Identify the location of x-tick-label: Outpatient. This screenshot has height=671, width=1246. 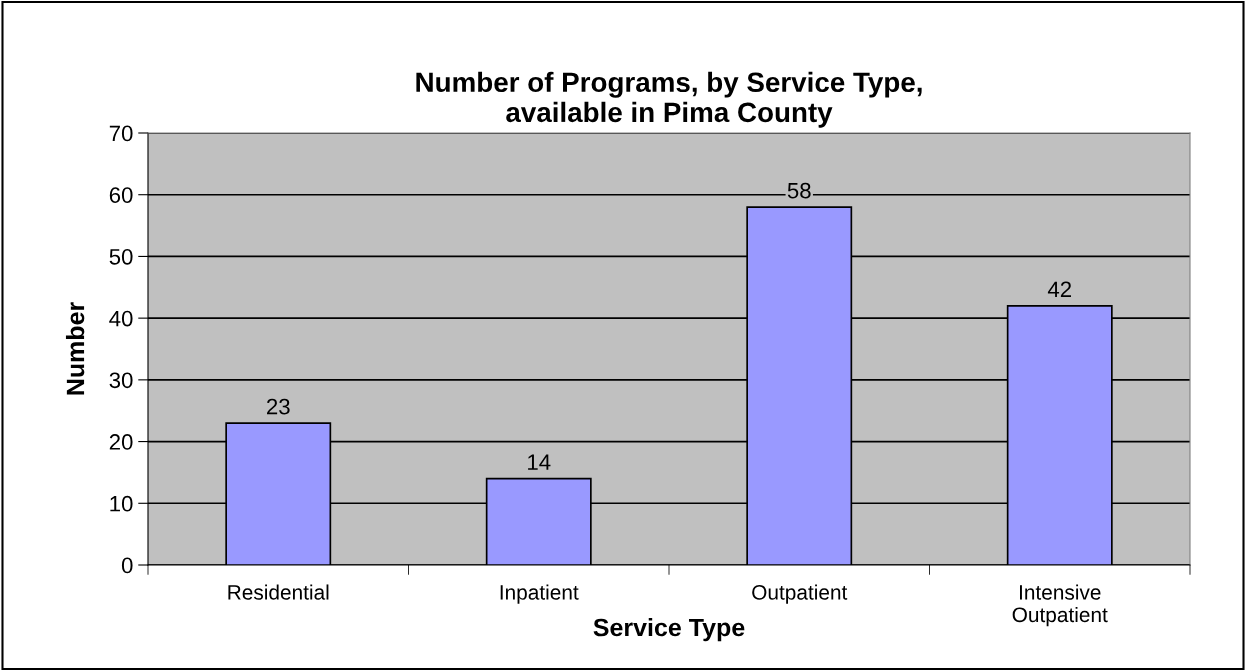
(800, 594).